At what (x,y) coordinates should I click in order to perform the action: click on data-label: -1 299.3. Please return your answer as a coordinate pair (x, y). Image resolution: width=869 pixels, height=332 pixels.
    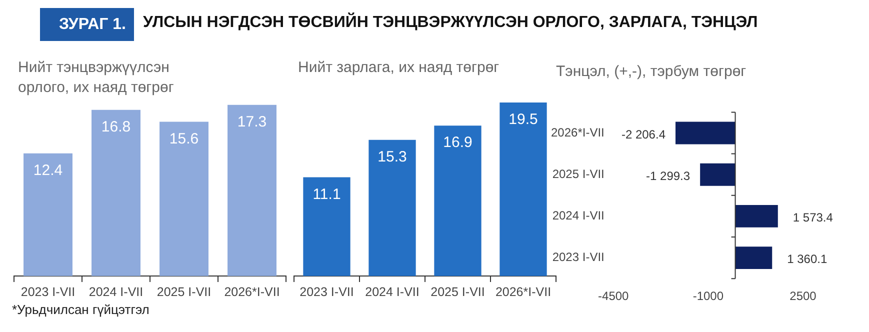
    Looking at the image, I should click on (668, 175).